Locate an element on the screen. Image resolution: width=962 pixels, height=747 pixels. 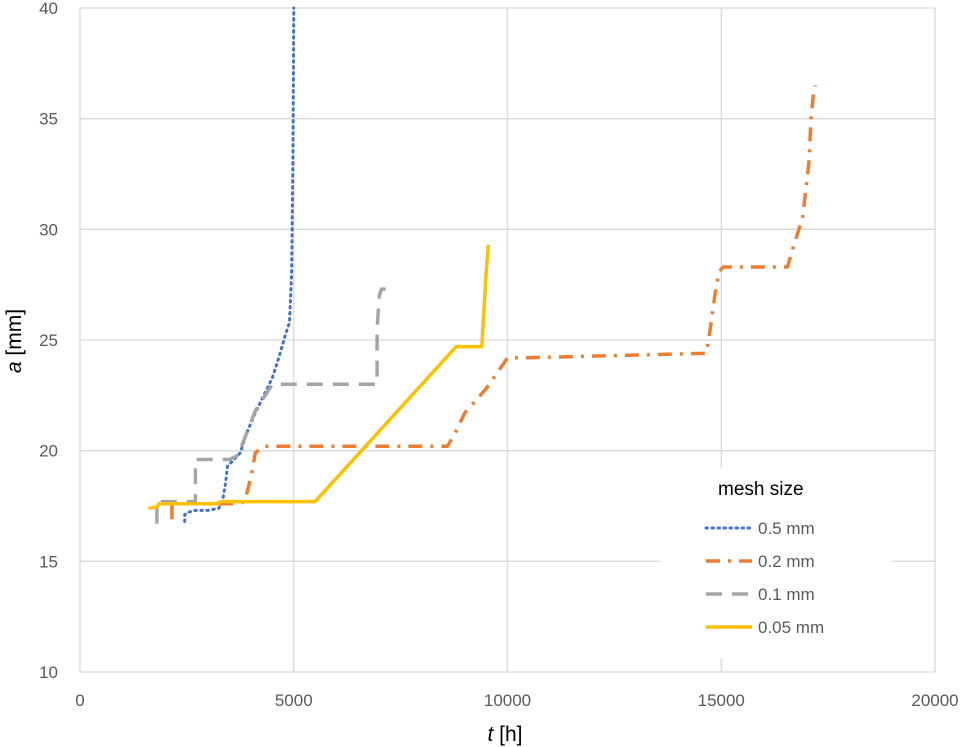
y-tick-label: 40 is located at coordinates (48, 9).